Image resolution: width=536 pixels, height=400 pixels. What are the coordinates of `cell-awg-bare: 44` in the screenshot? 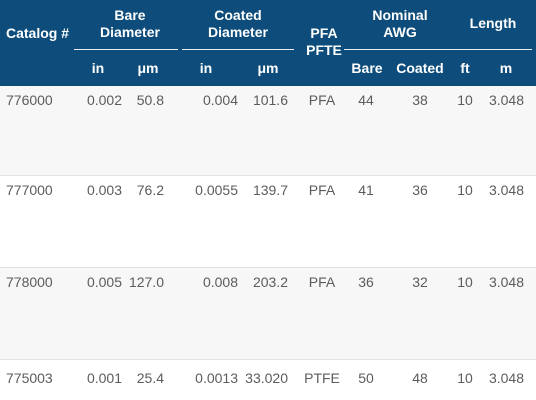 It's located at (366, 100).